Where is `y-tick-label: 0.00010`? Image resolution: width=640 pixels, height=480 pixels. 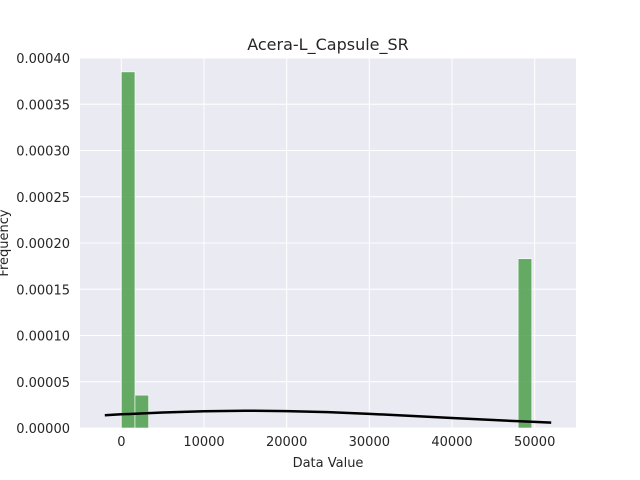
y-tick-label: 0.00010 is located at coordinates (43, 337).